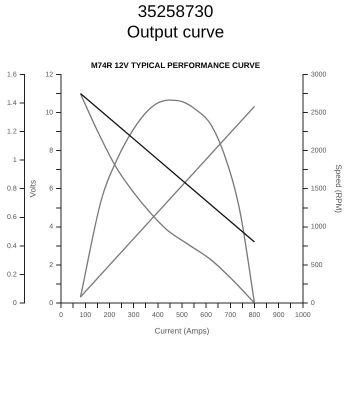  What do you see at coordinates (176, 11) in the screenshot?
I see `text: 35258730` at bounding box center [176, 11].